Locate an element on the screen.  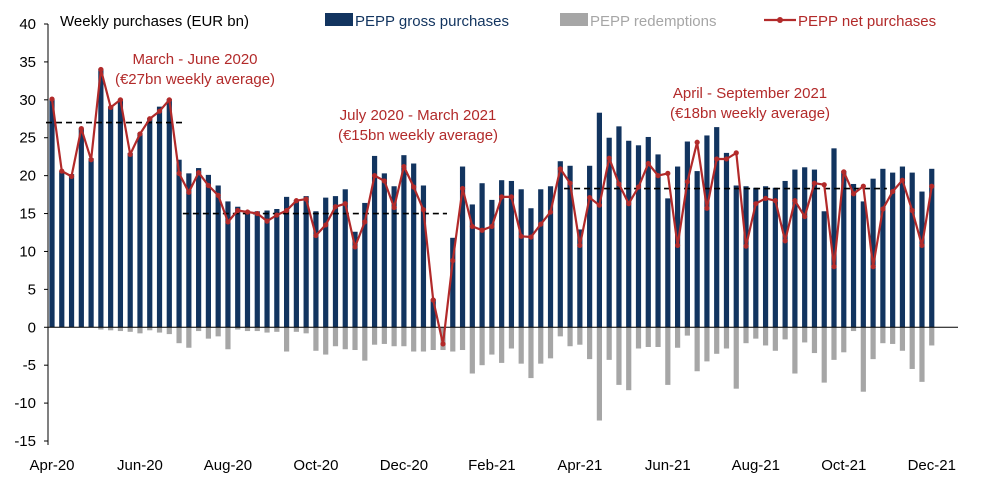
x-tick-label: Jun-21 is located at coordinates (668, 465).